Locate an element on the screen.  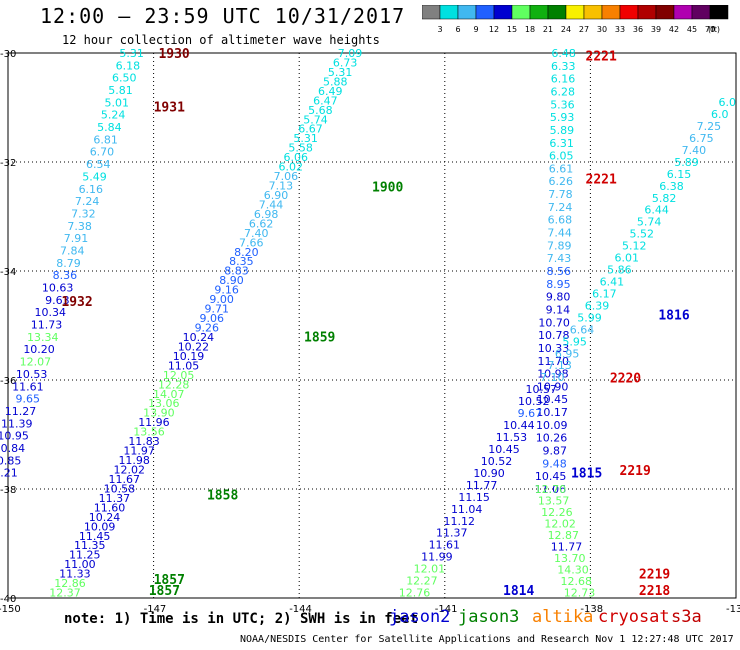
swh-value-label: 13.34 is located at coordinates (43, 337).